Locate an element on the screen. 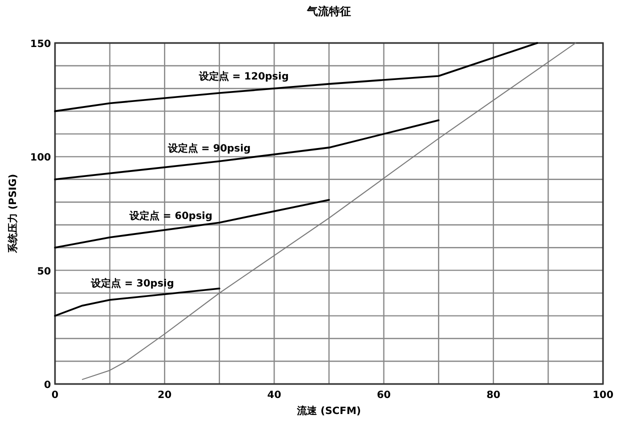  y-tick-label: 50 is located at coordinates (44, 272).